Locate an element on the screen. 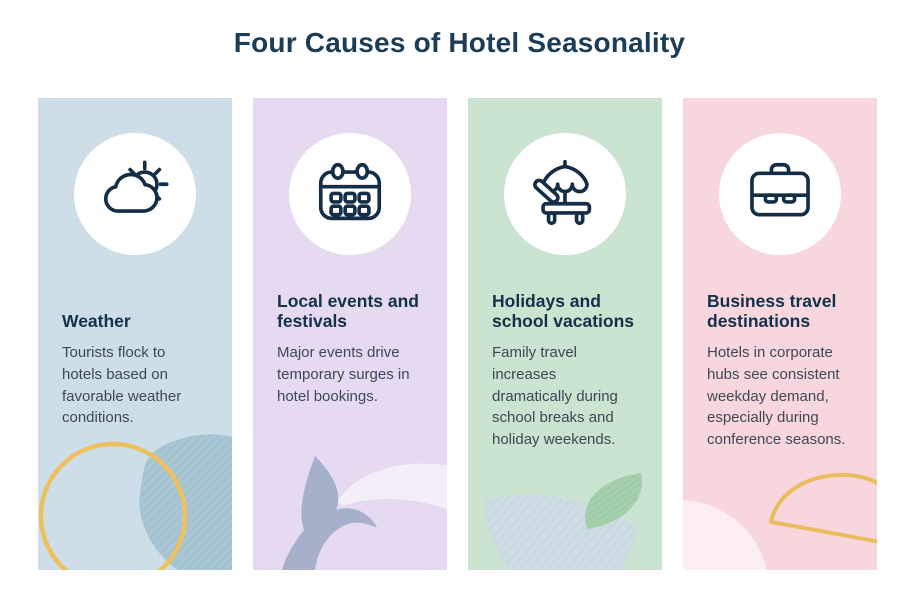  green-leaf-shape is located at coordinates (614, 501).